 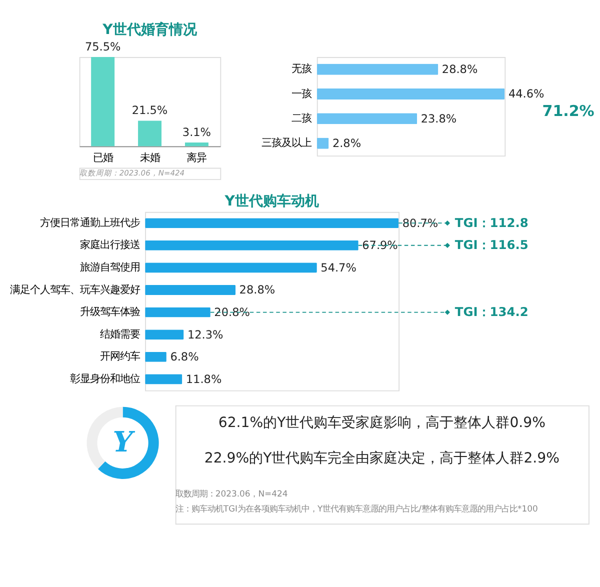 I want to click on annotation: TGI：112.8, so click(x=491, y=223).